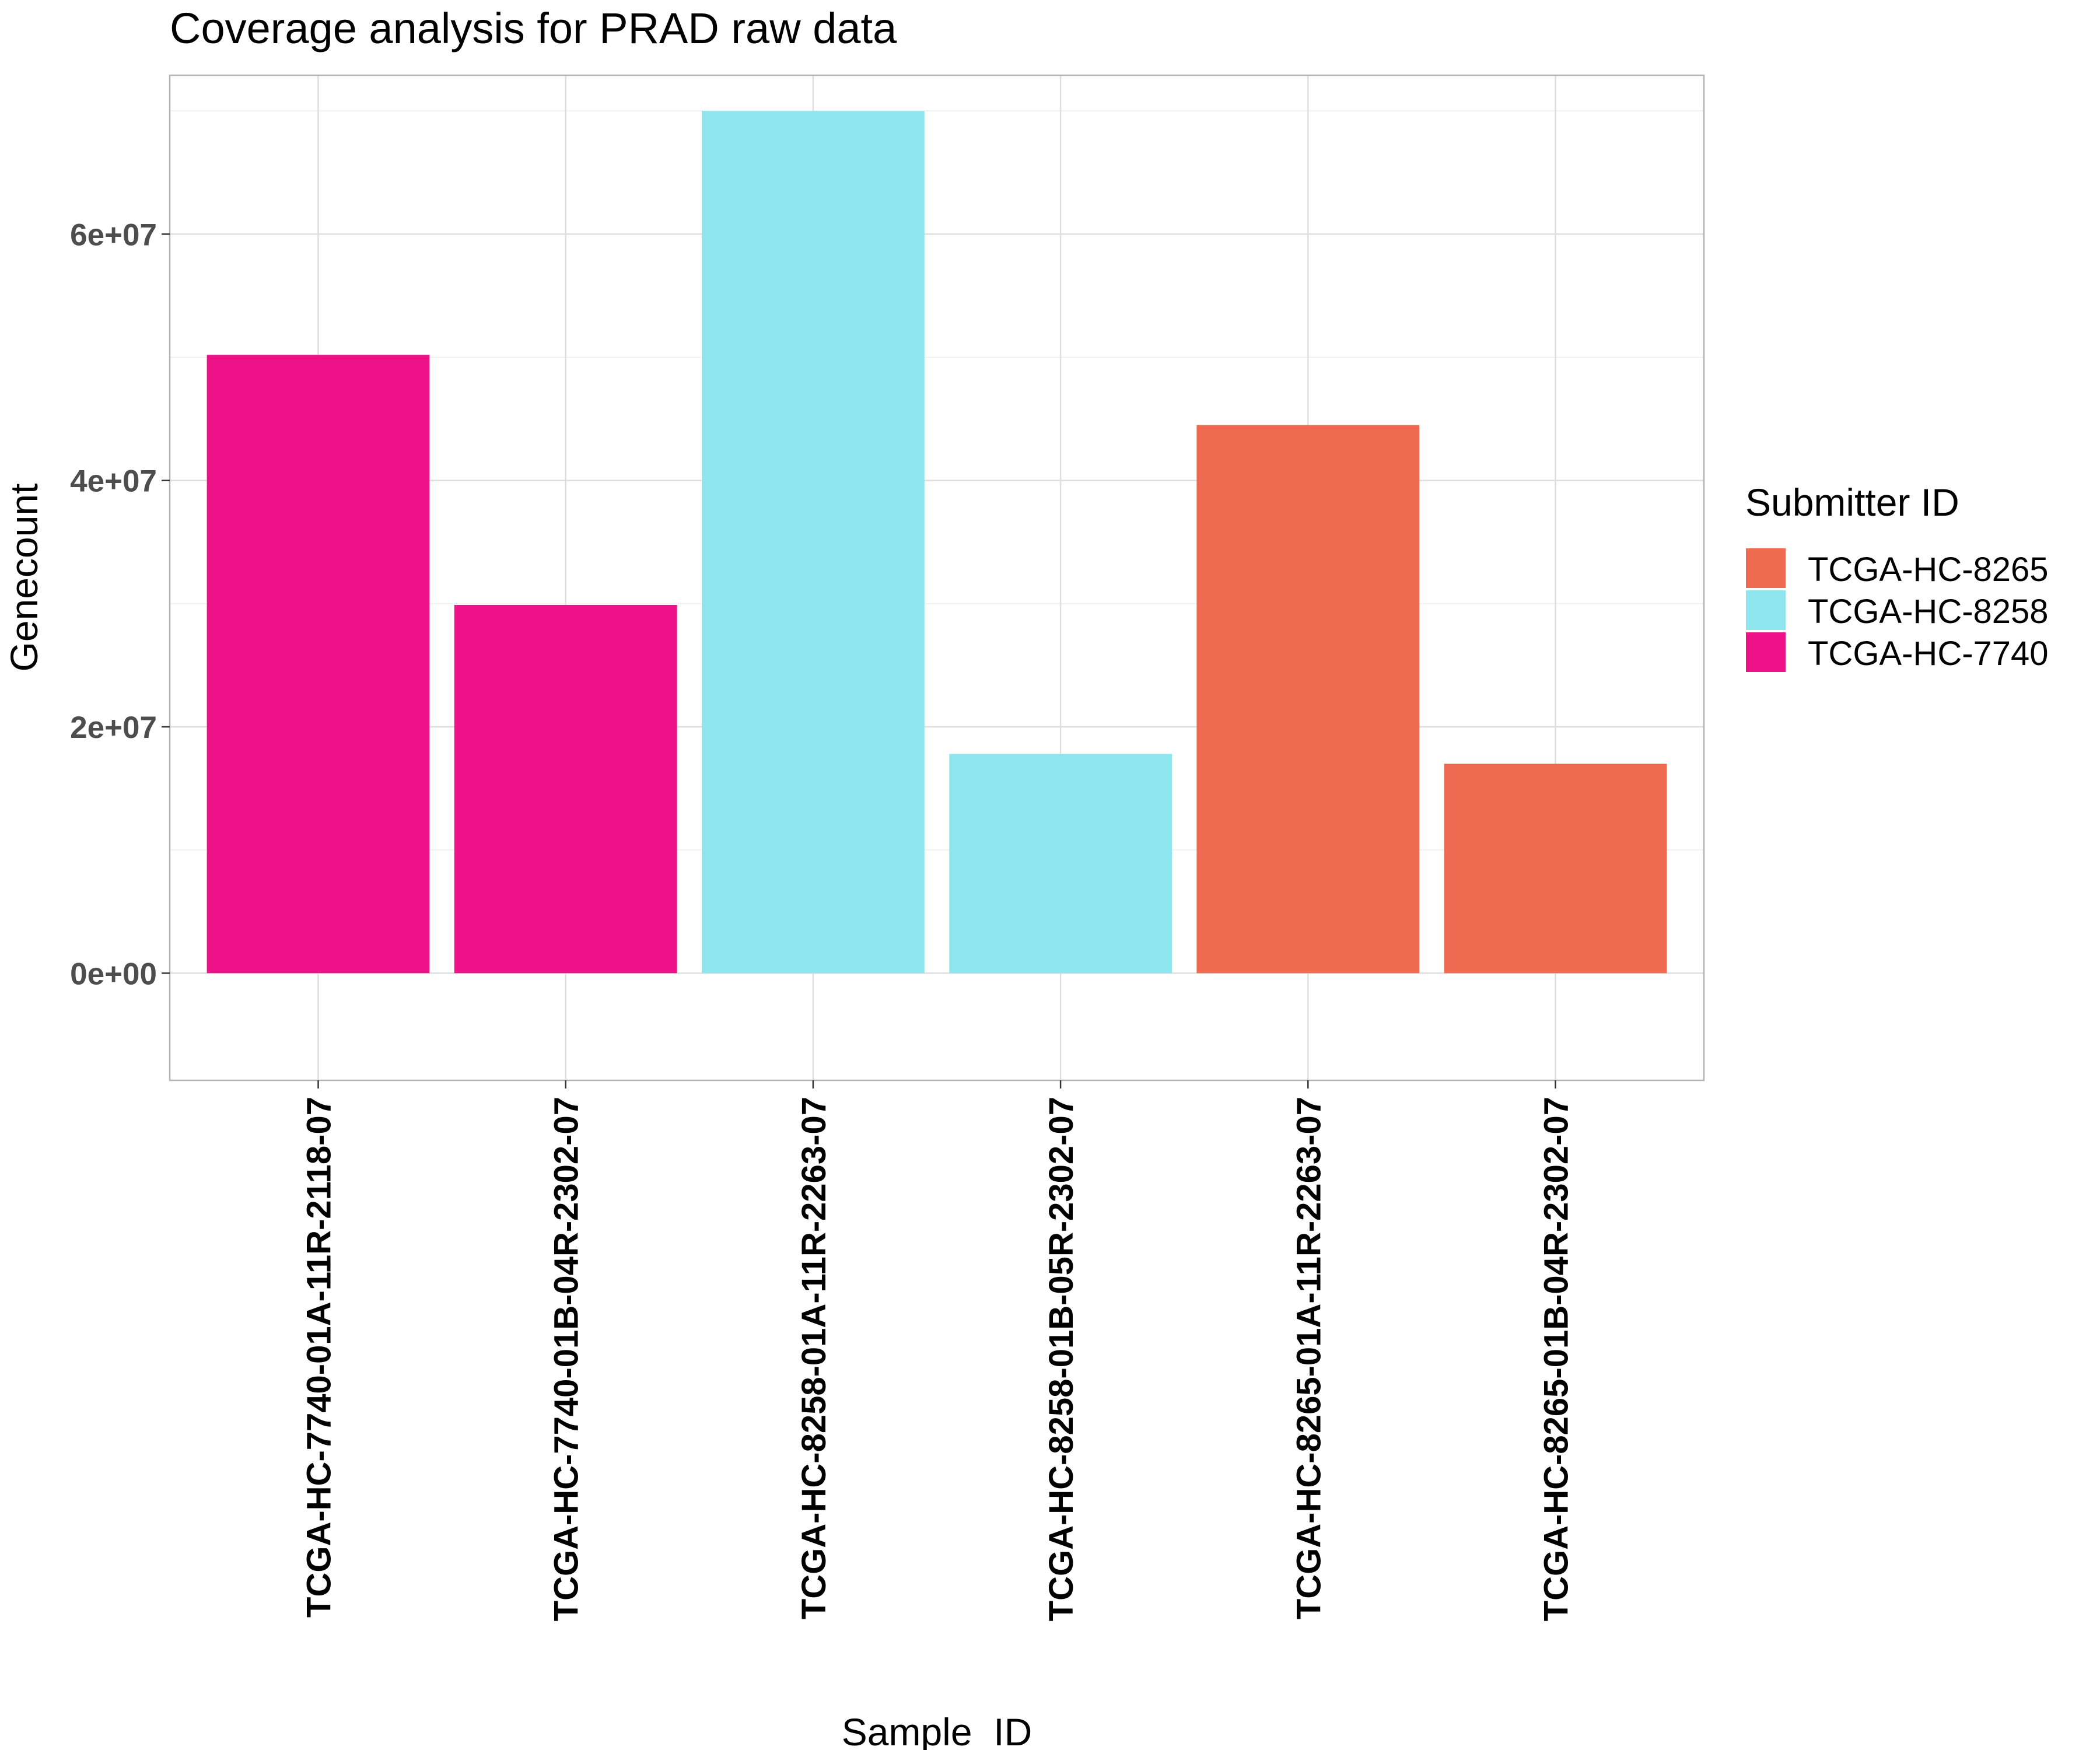 Image resolution: width=2100 pixels, height=1750 pixels. Describe the element at coordinates (937, 1730) in the screenshot. I see `x-axis-title: Sample_ID` at that location.